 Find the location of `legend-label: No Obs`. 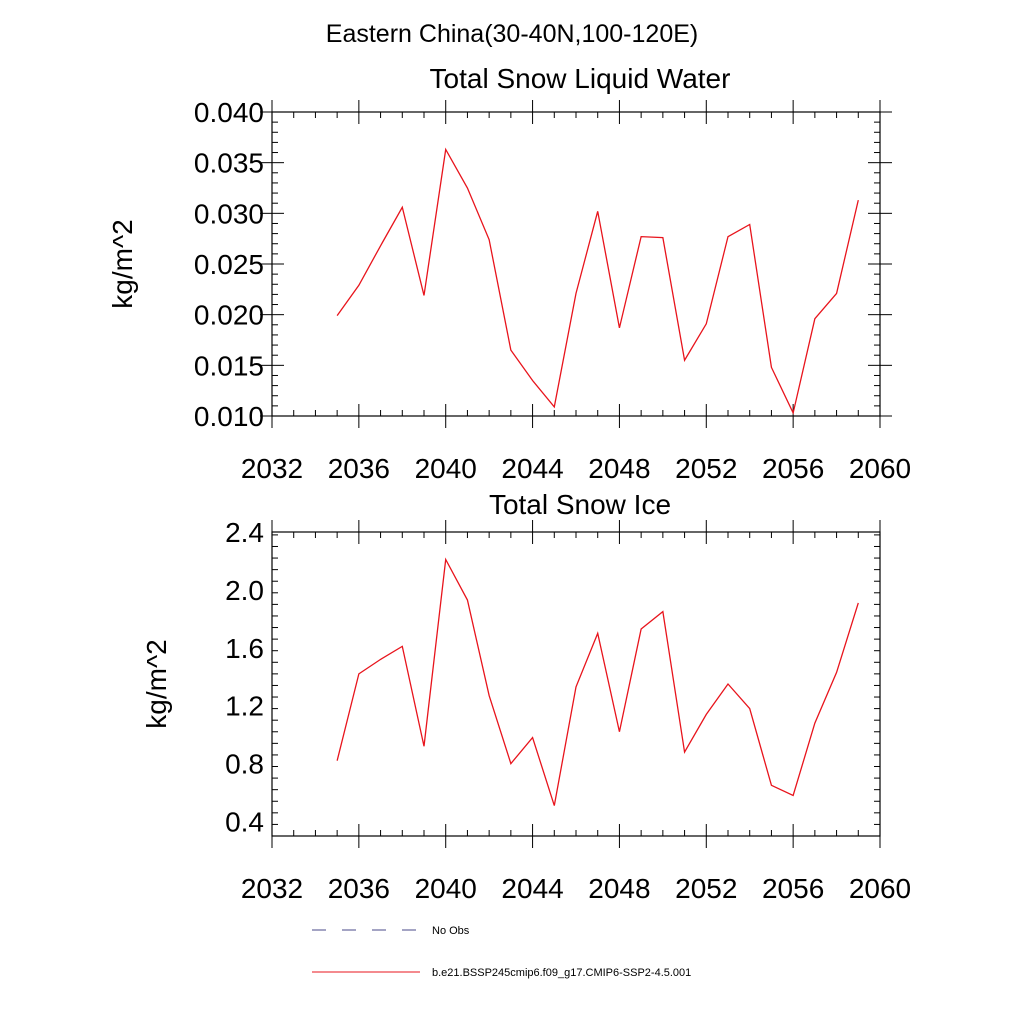

legend-label: No Obs is located at coordinates (451, 931).